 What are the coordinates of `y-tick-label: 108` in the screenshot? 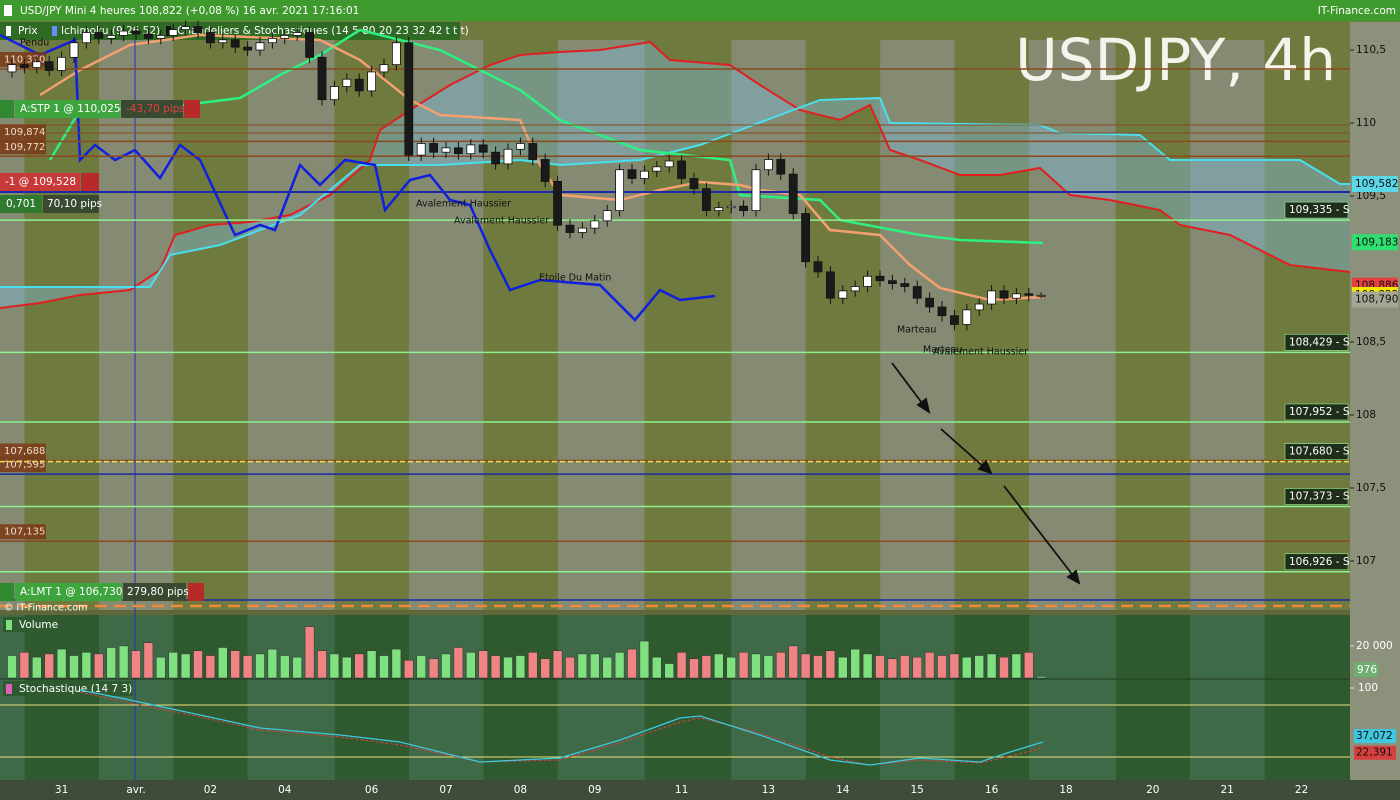 It's located at (1366, 415).